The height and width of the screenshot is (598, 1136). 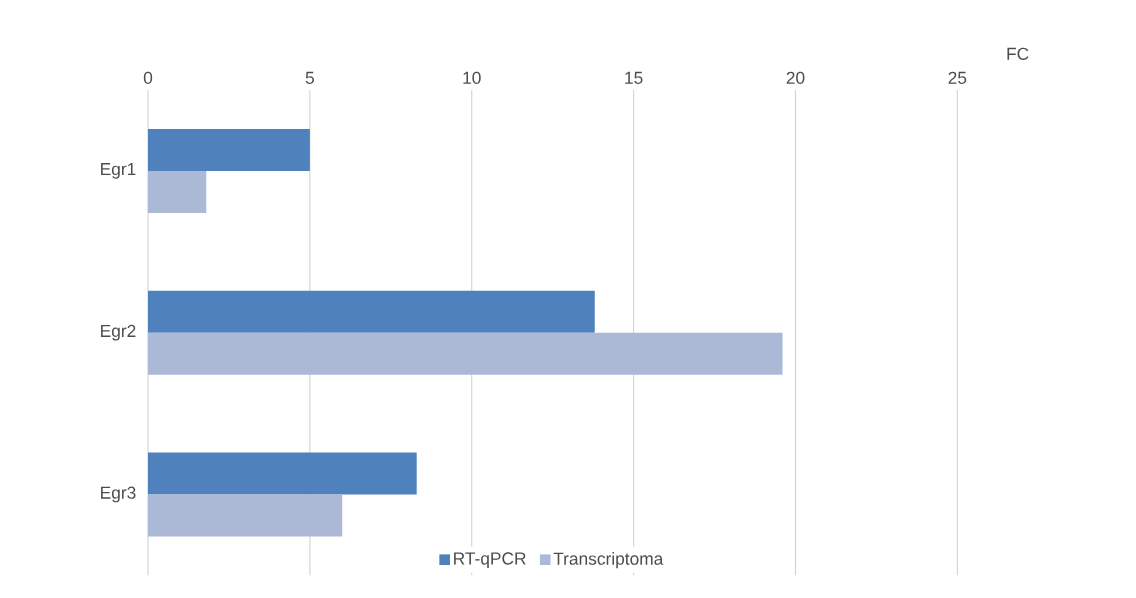 I want to click on x-axis-title: FC, so click(x=1018, y=53).